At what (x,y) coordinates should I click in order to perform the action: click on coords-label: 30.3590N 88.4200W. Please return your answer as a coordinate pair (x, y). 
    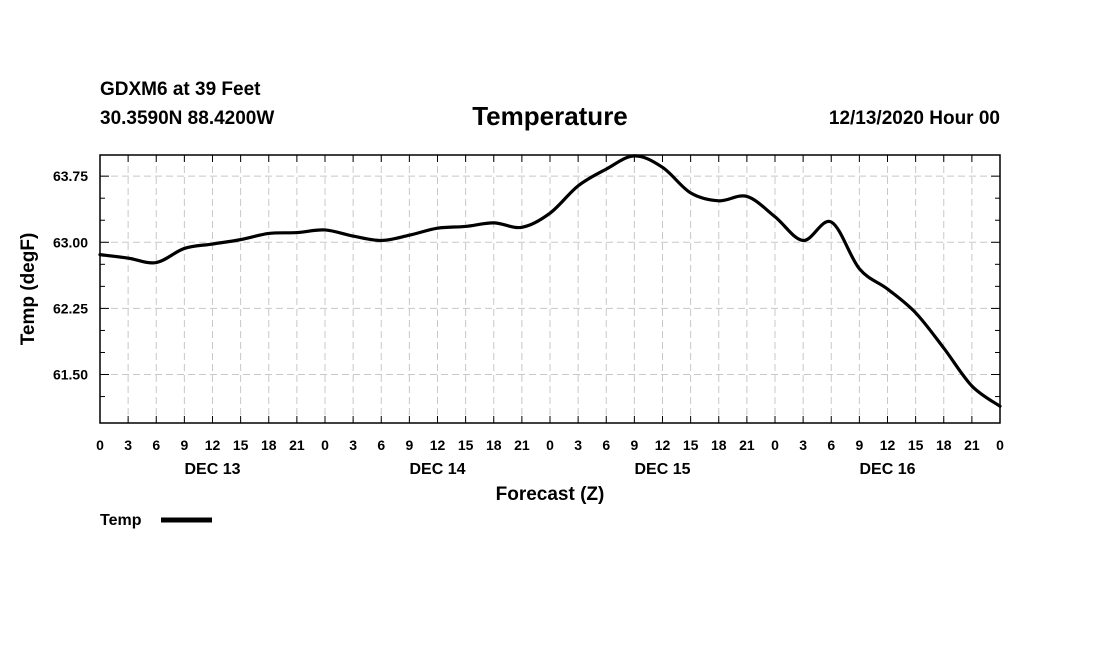
    Looking at the image, I should click on (187, 118).